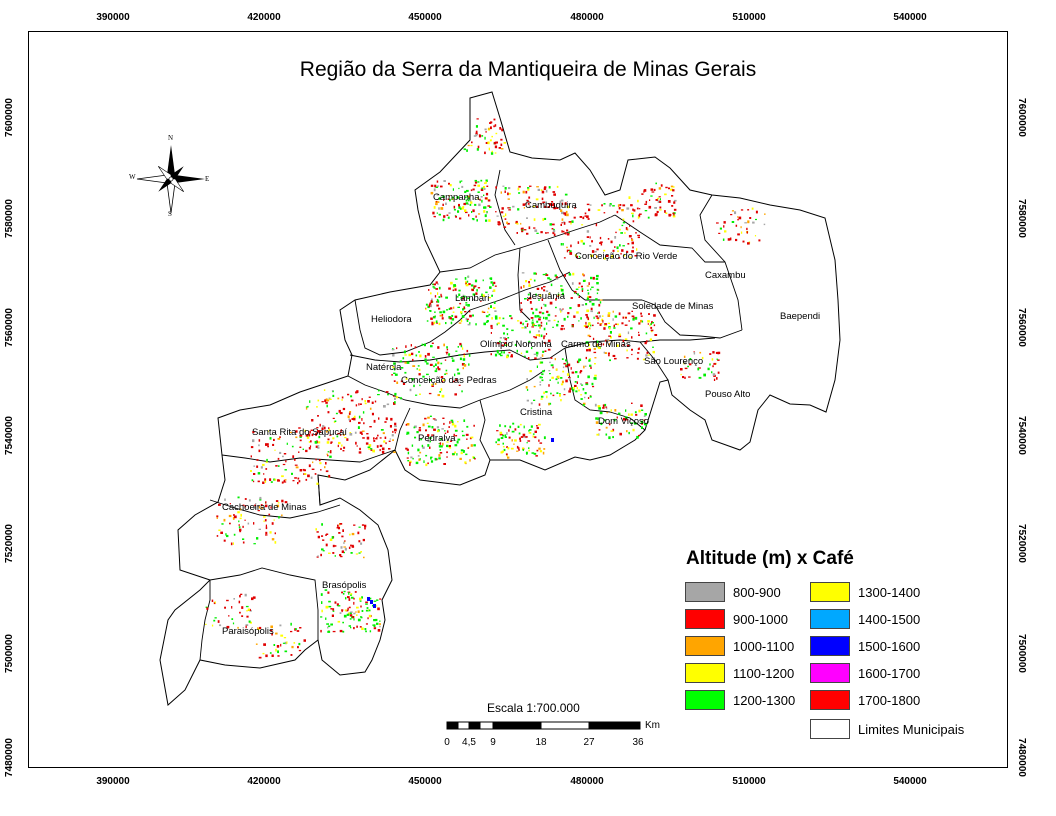 The width and height of the screenshot is (1056, 816). I want to click on legend-label: 900-1000, so click(760, 619).